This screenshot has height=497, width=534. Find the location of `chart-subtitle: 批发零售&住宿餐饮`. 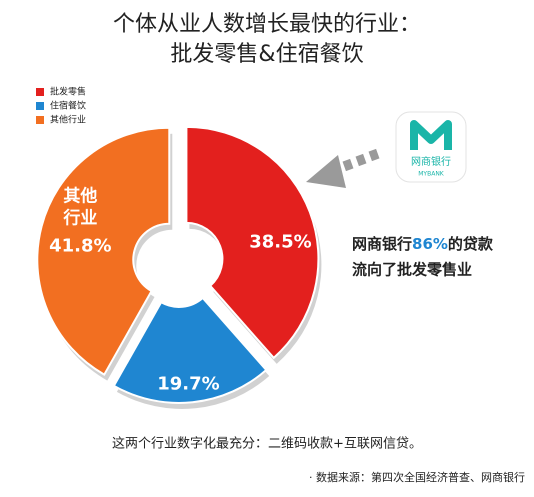

chart-subtitle: 批发零售&住宿餐饮 is located at coordinates (266, 54).